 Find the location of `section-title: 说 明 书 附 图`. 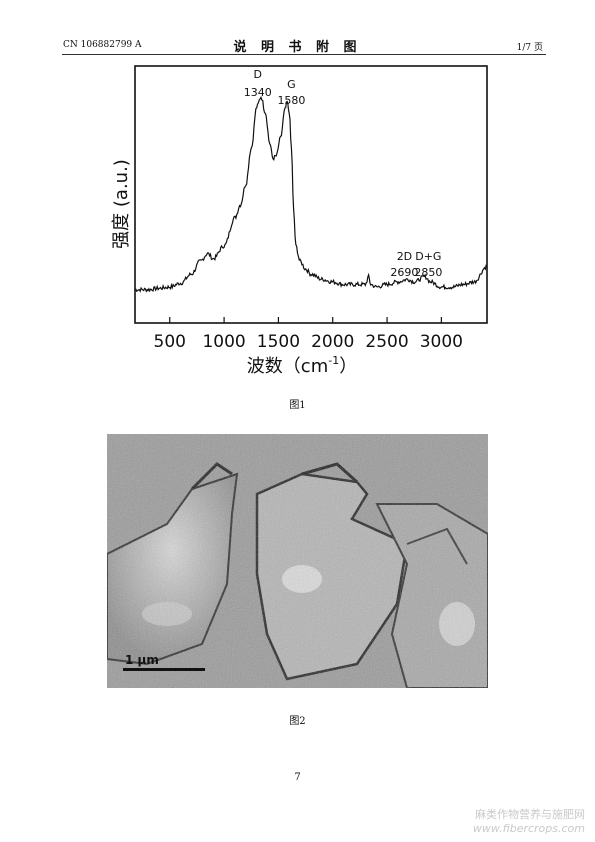

section-title: 说 明 书 附 图 is located at coordinates (297, 47).